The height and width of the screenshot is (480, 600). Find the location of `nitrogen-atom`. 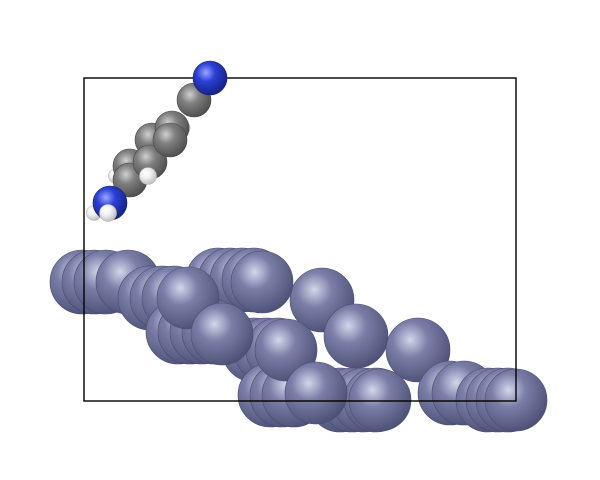

nitrogen-atom is located at coordinates (210, 78).